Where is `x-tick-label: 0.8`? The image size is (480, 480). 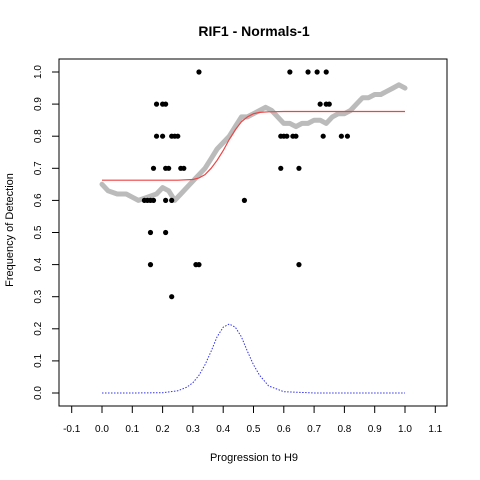 x-tick-label: 0.8 is located at coordinates (344, 429).